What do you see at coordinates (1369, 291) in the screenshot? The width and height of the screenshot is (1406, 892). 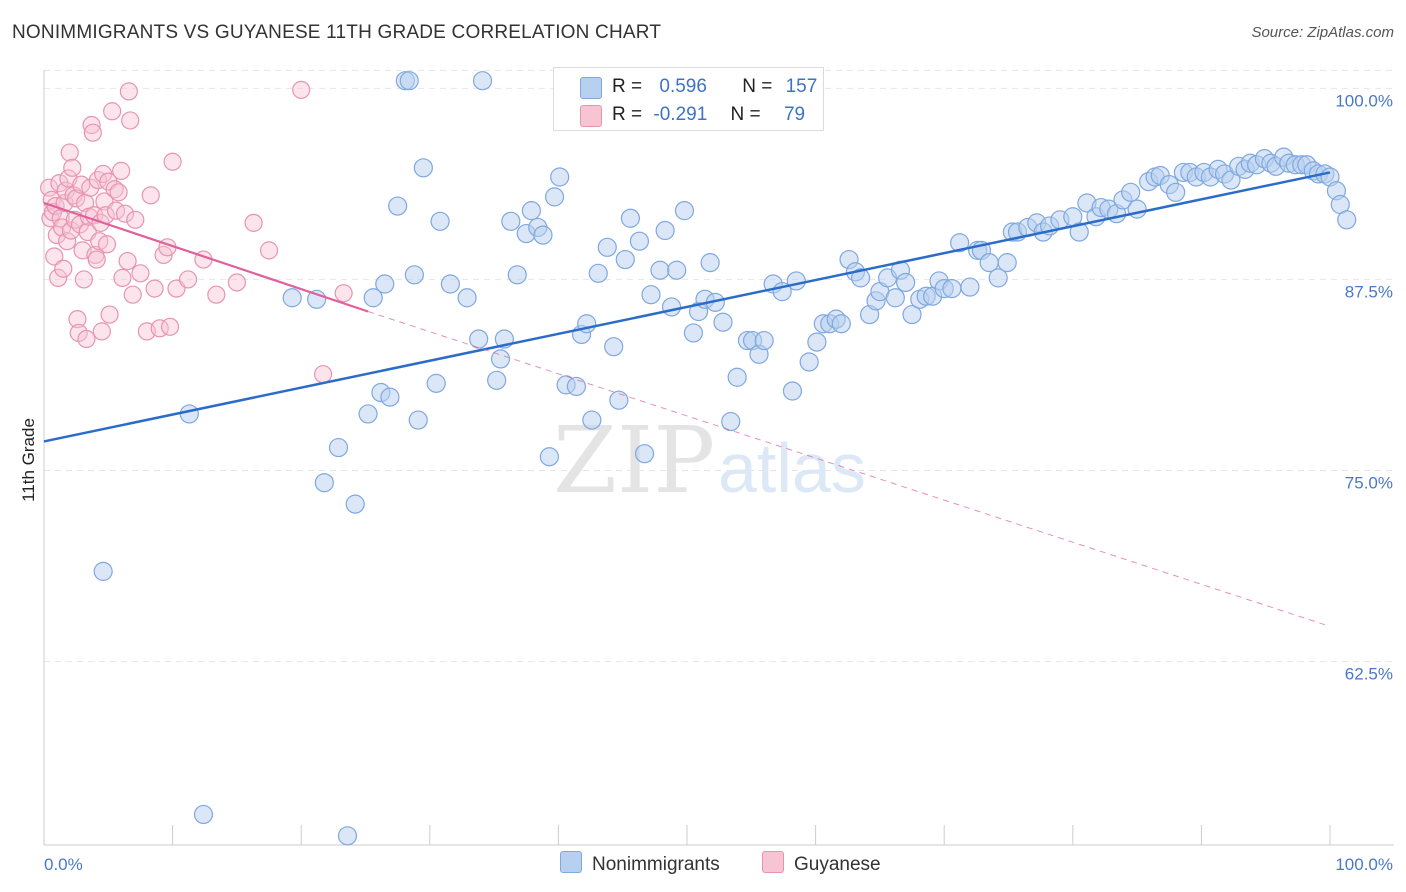 I see `y-tick-label: 87.5%` at bounding box center [1369, 291].